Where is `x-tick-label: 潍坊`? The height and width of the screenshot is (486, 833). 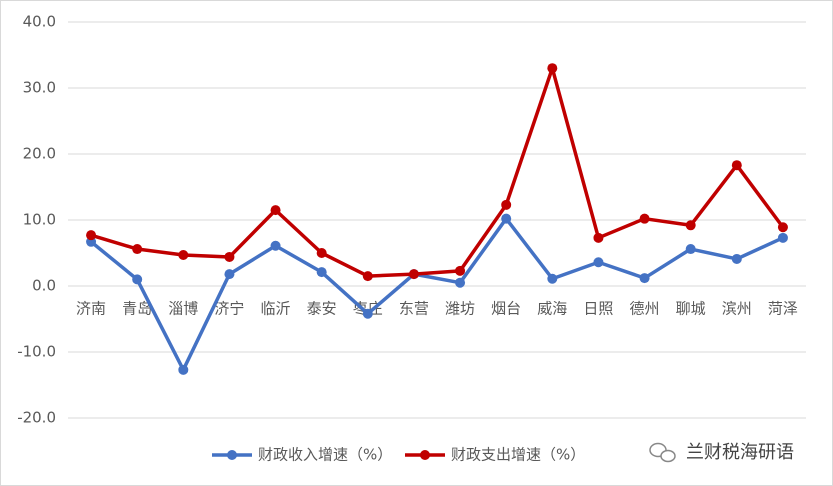 x-tick-label: 潍坊 is located at coordinates (460, 309).